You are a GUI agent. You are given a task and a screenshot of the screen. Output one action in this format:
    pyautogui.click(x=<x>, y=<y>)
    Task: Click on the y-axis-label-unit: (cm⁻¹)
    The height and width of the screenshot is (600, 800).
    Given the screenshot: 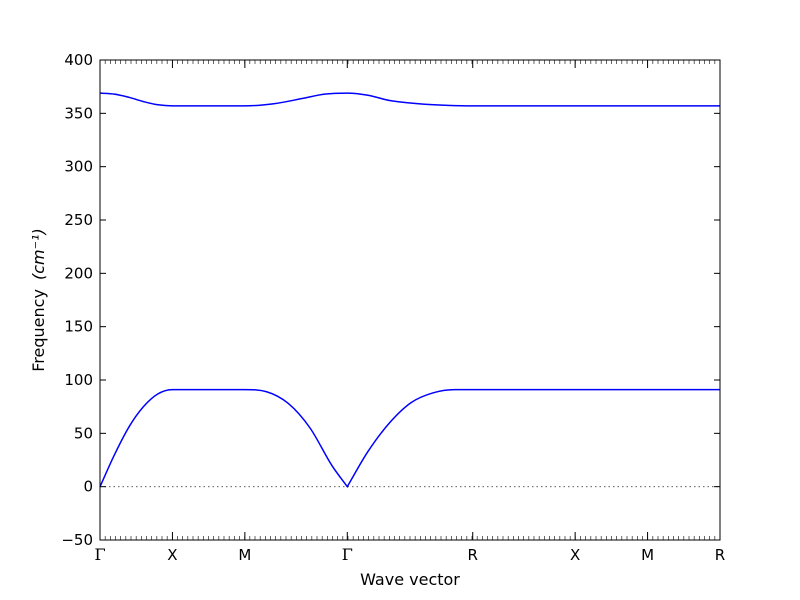 What is the action you would take?
    pyautogui.click(x=38, y=254)
    